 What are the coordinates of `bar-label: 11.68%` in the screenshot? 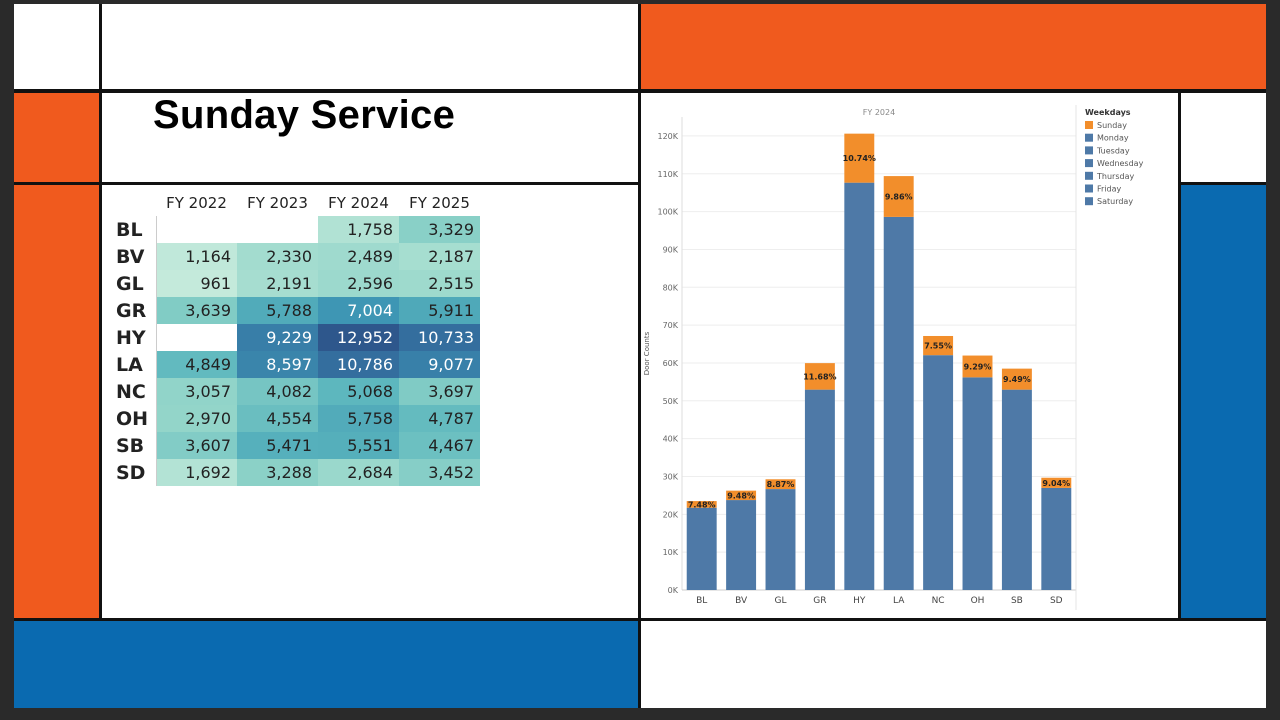 It's located at (819, 376).